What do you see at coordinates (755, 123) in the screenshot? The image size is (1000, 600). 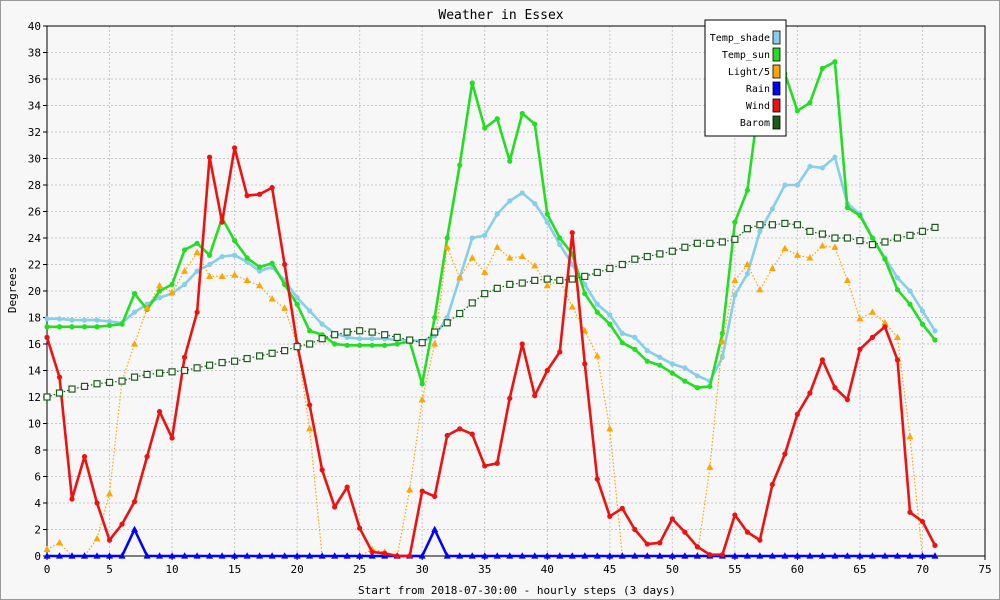 I see `legend-label-barom: Barom` at bounding box center [755, 123].